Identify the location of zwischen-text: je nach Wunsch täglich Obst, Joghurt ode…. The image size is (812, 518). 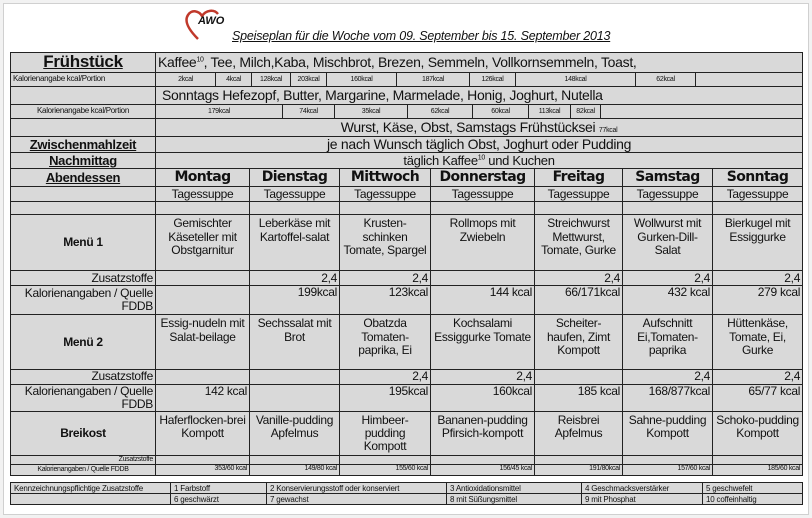
(479, 144).